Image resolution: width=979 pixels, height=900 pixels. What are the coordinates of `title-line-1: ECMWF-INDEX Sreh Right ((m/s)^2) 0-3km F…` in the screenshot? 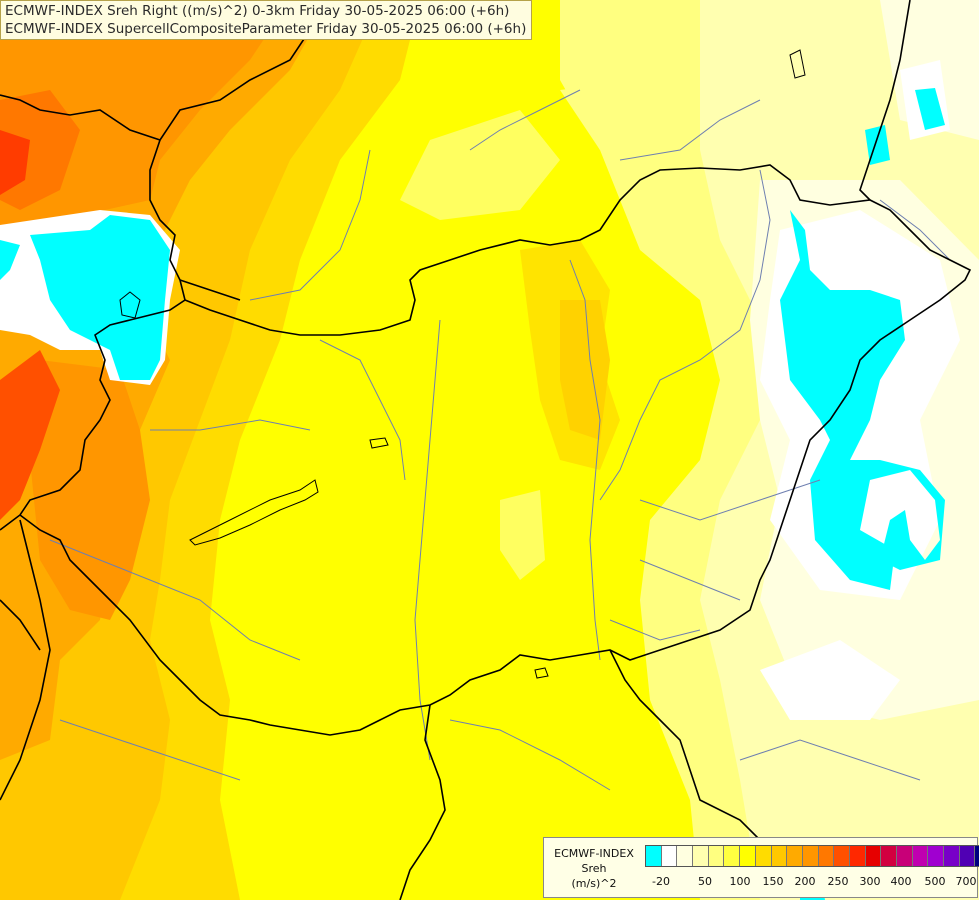 It's located at (257, 11).